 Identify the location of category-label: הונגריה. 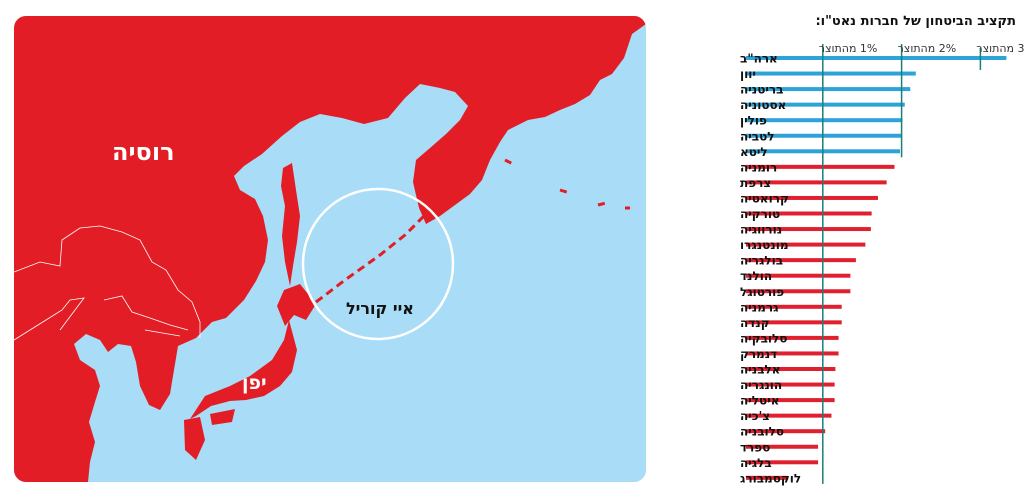
(761, 385).